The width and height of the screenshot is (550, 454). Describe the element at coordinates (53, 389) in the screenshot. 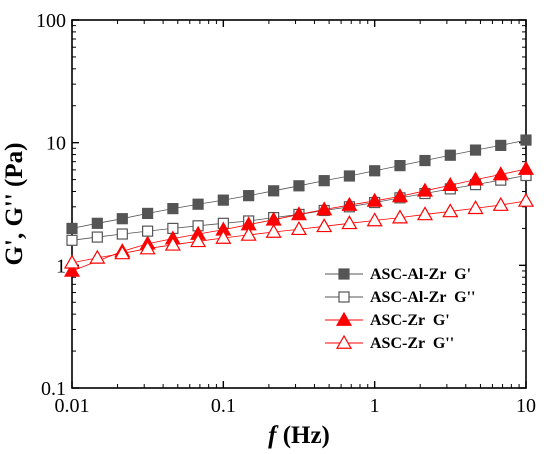

I see `y-tick-label: 0.1` at that location.